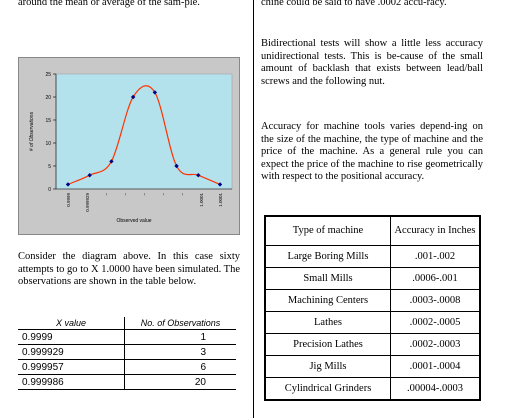 The image size is (507, 418). I want to click on plot-area, so click(144, 131).